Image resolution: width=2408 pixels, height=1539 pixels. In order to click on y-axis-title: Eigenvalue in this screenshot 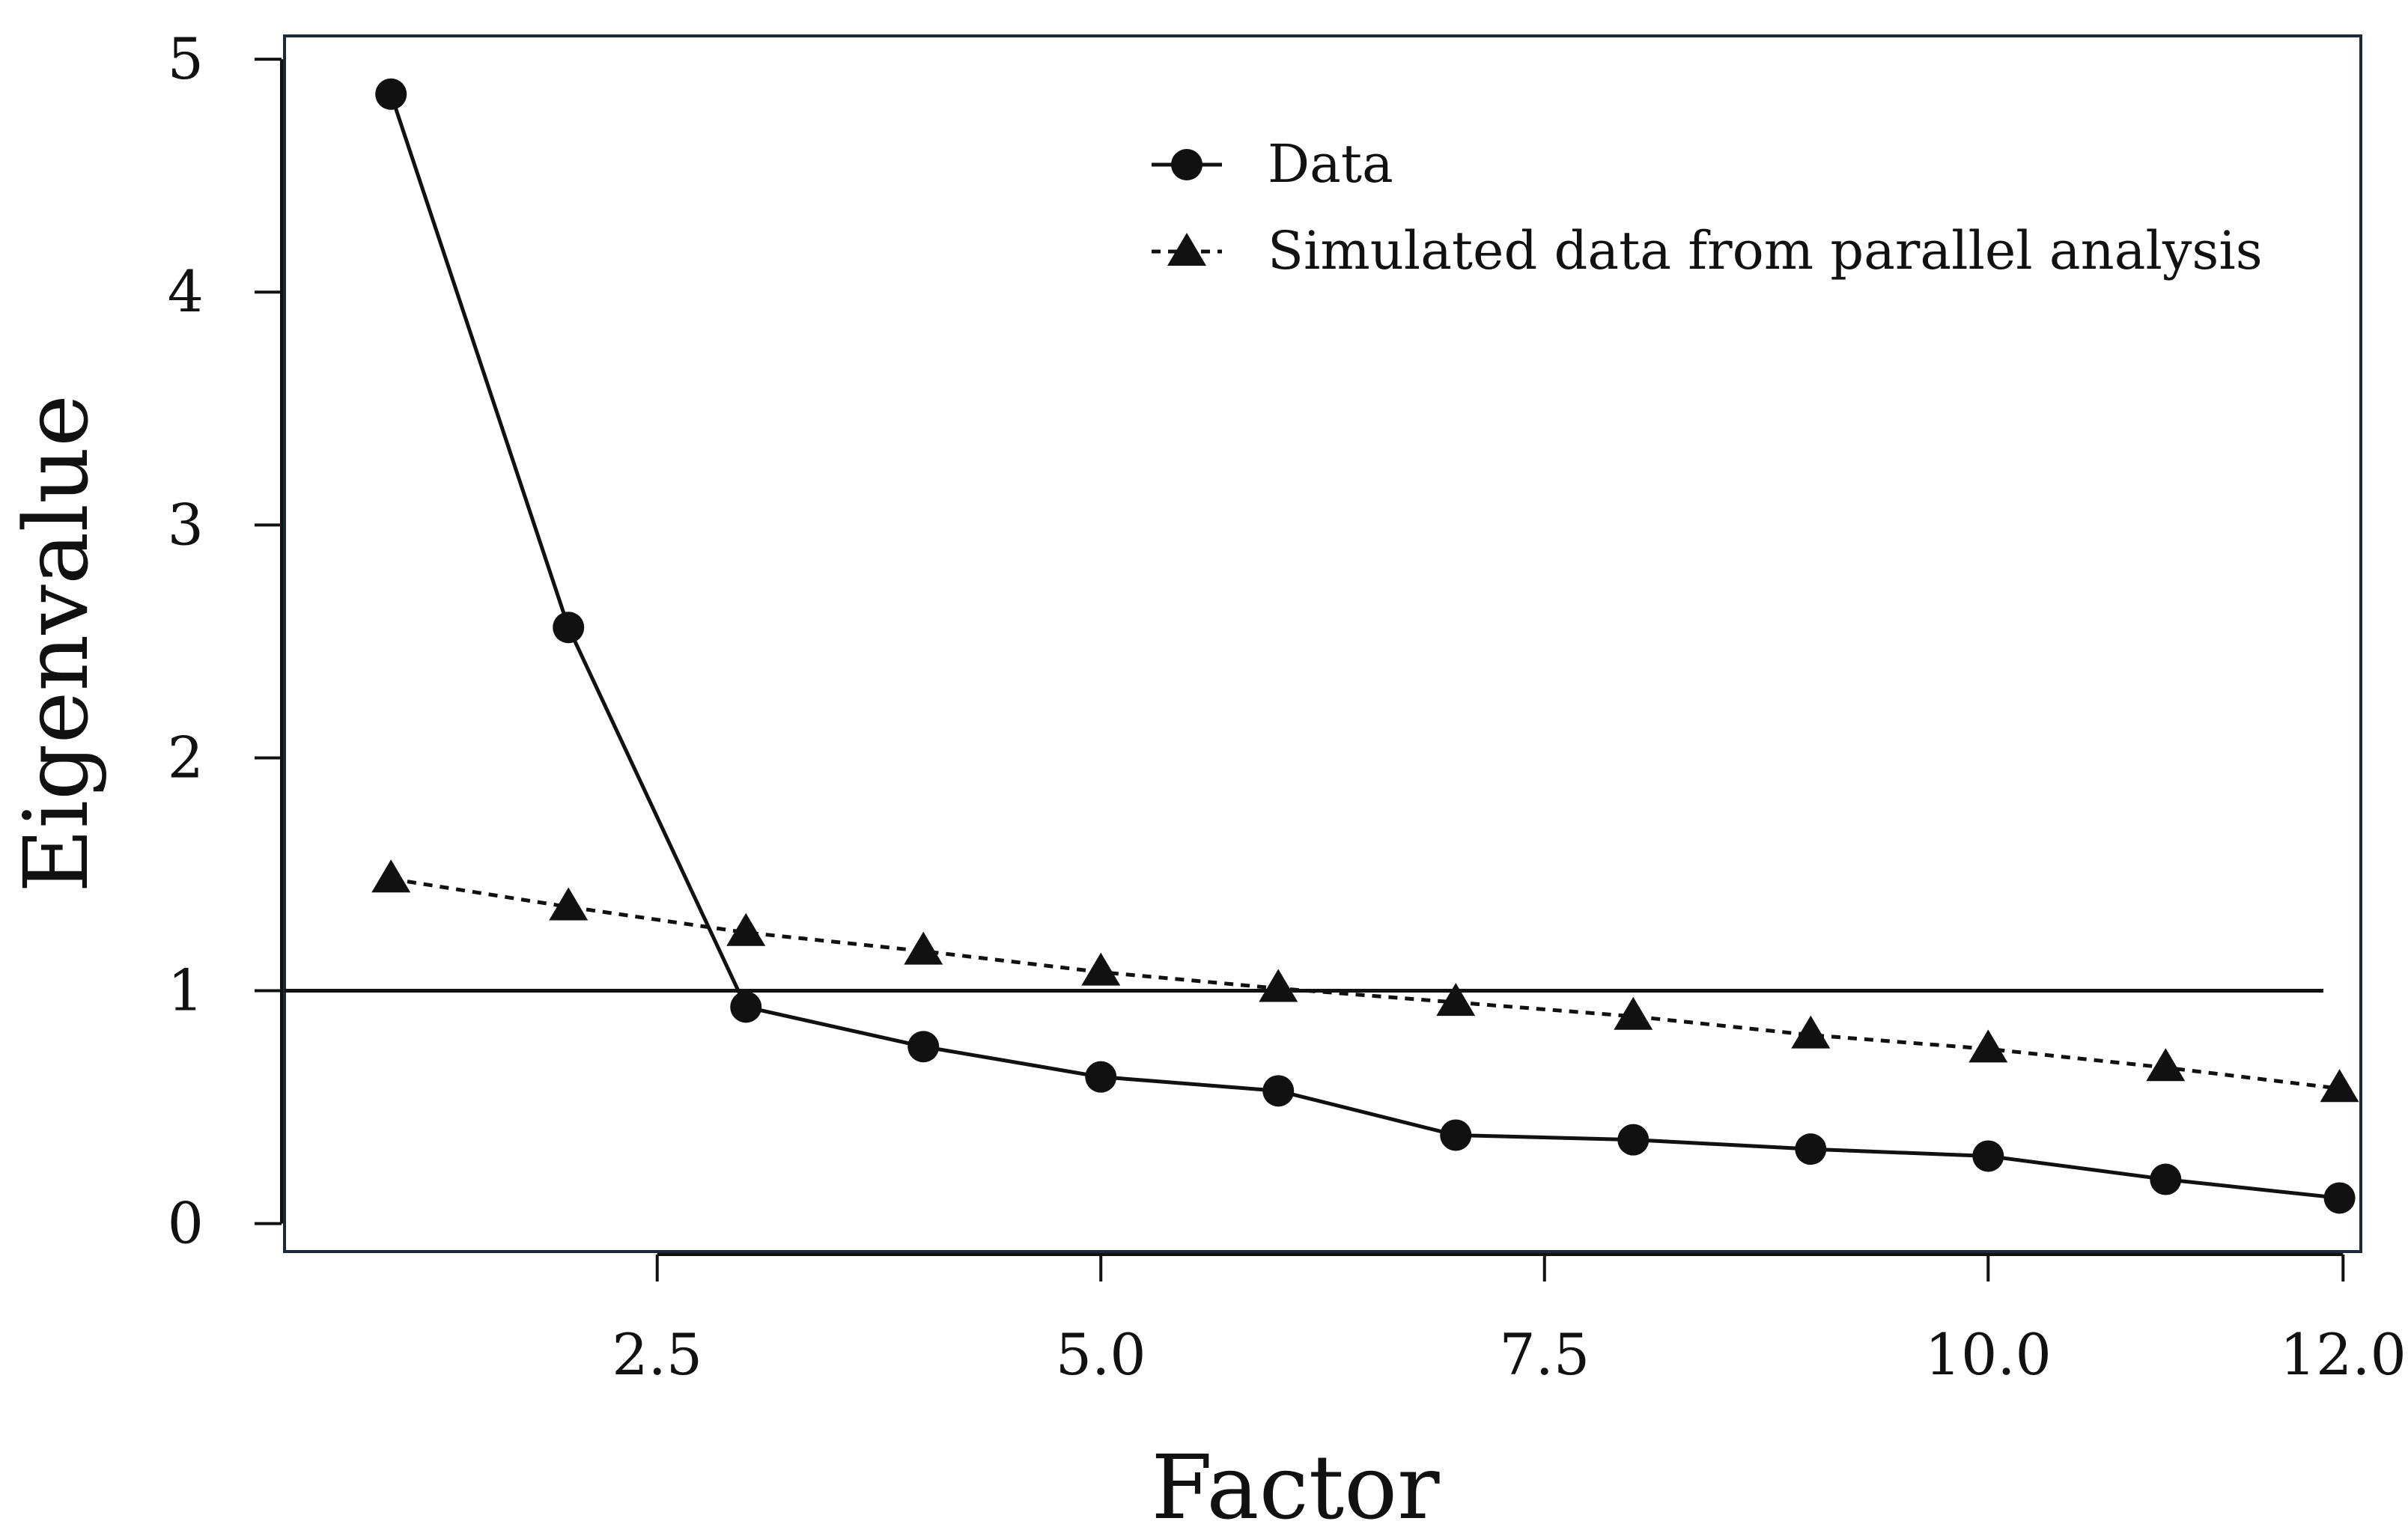, I will do `click(56, 643)`.